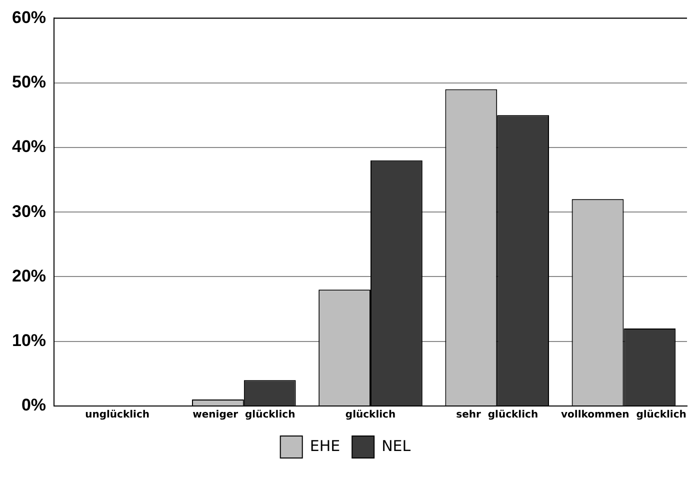 This screenshot has width=695, height=478. What do you see at coordinates (29, 82) in the screenshot?
I see `y-tick-label: 50%` at bounding box center [29, 82].